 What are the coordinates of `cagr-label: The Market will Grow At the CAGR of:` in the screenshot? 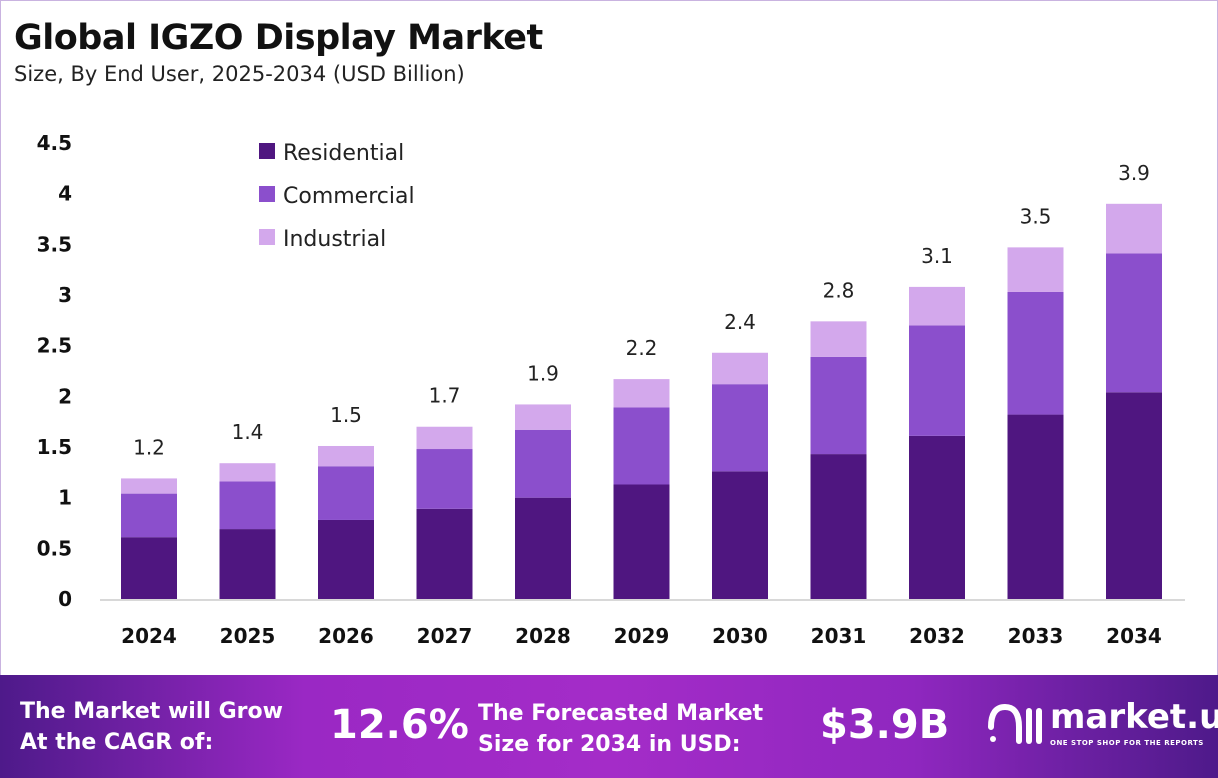 It's located at (151, 727).